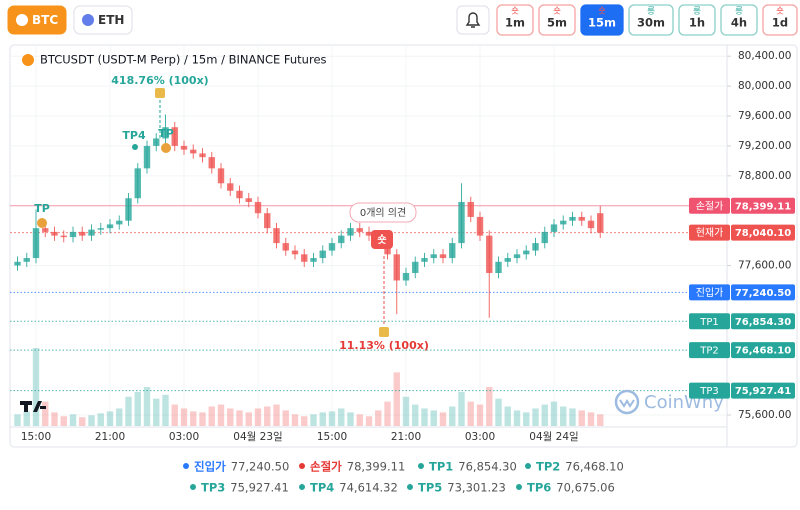 This screenshot has width=800, height=510. What do you see at coordinates (326, 466) in the screenshot?
I see `legend-name: 손절가` at bounding box center [326, 466].